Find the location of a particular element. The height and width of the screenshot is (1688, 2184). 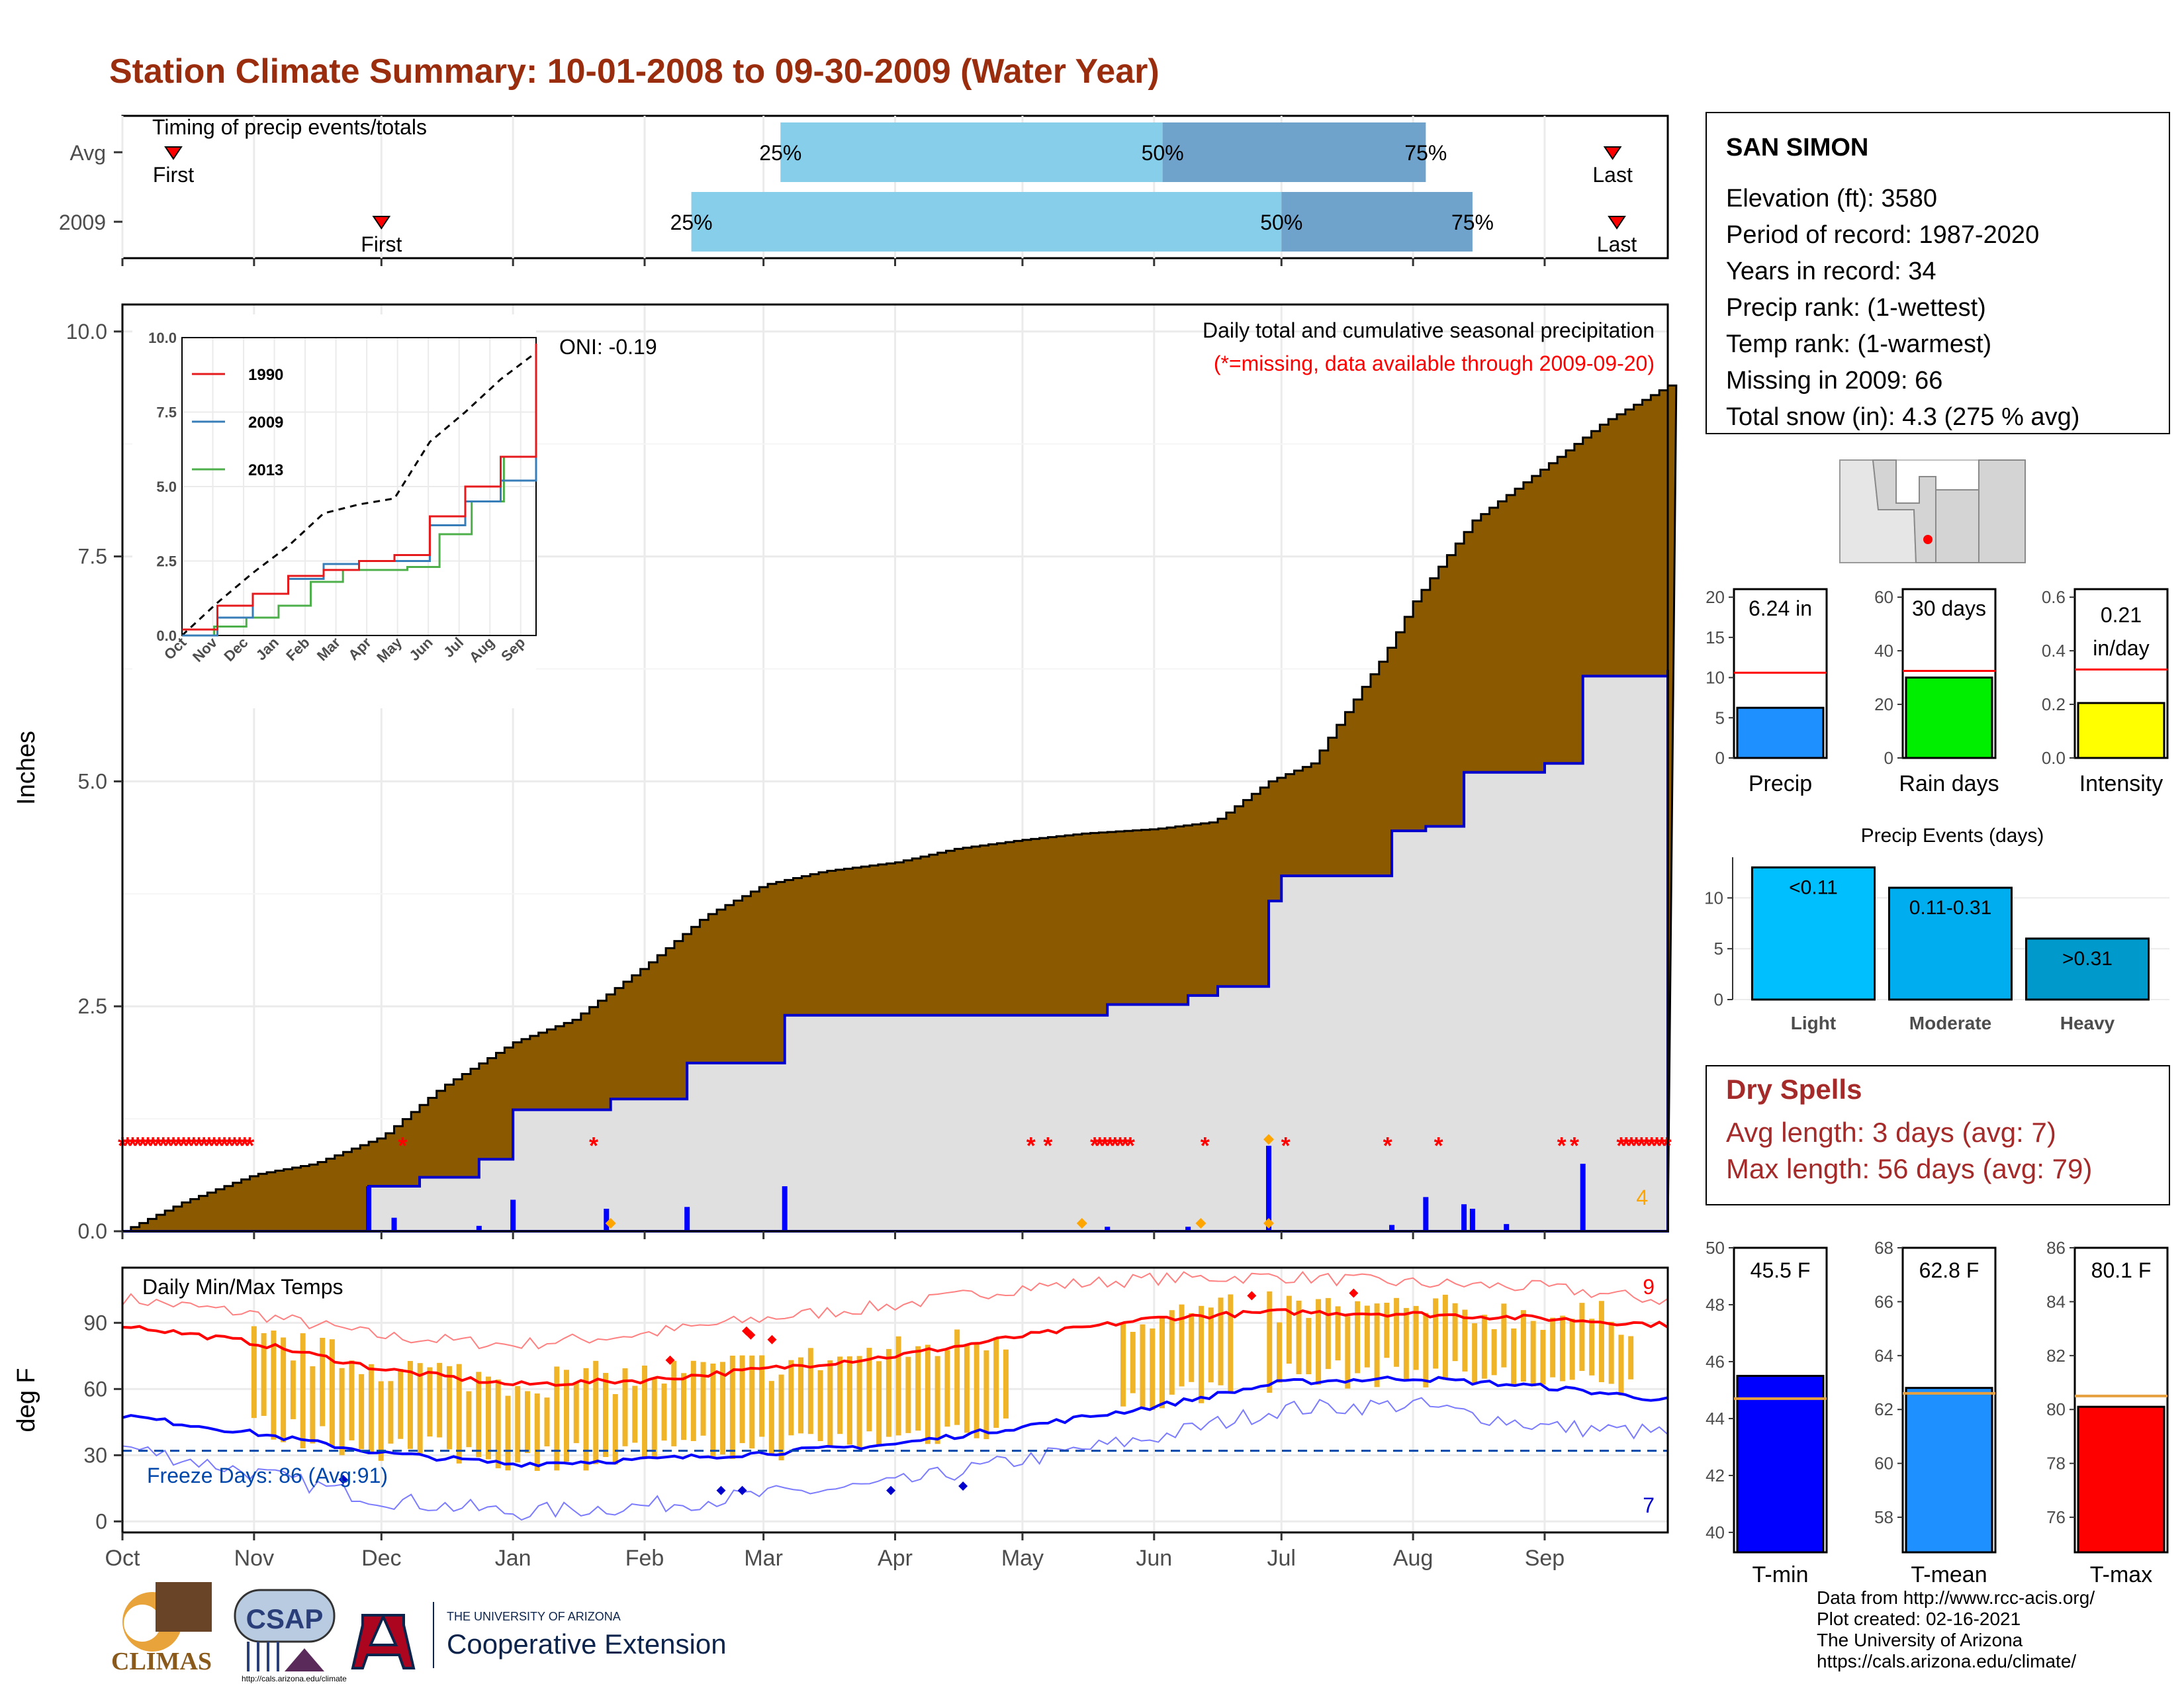

oni-value: ONI: -0.19 is located at coordinates (608, 347).